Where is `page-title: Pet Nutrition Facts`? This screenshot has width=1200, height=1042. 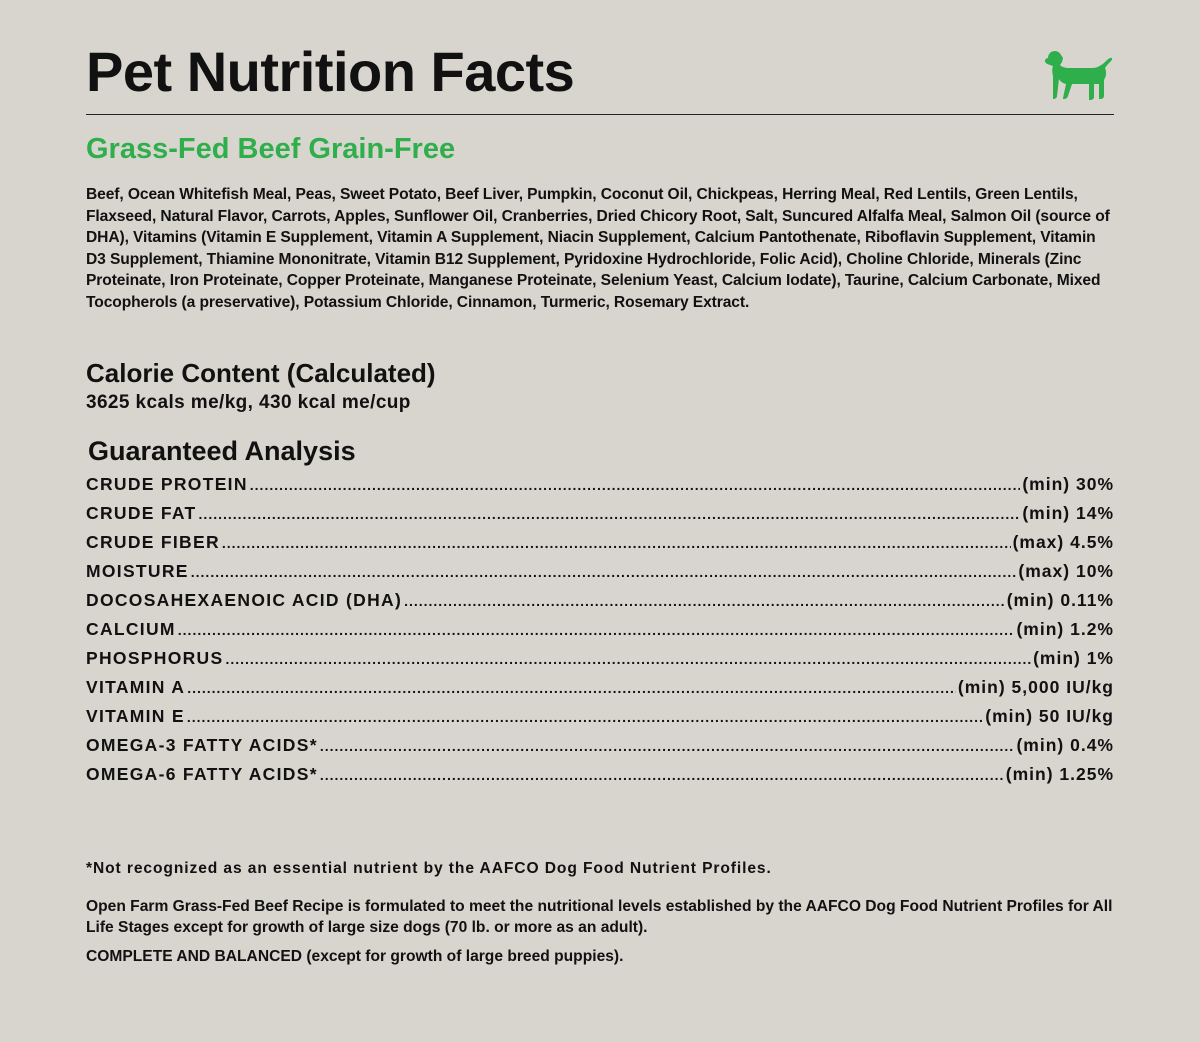 page-title: Pet Nutrition Facts is located at coordinates (330, 71).